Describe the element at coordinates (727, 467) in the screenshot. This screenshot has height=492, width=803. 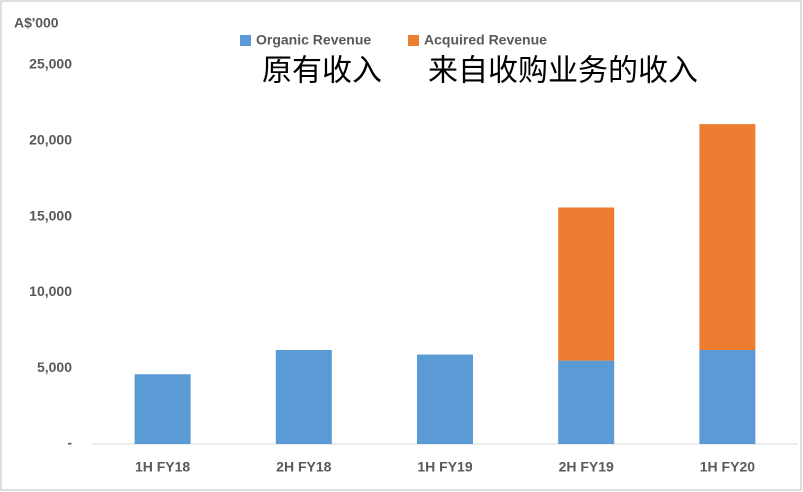
I see `x-tick-label: 1H FY20` at that location.